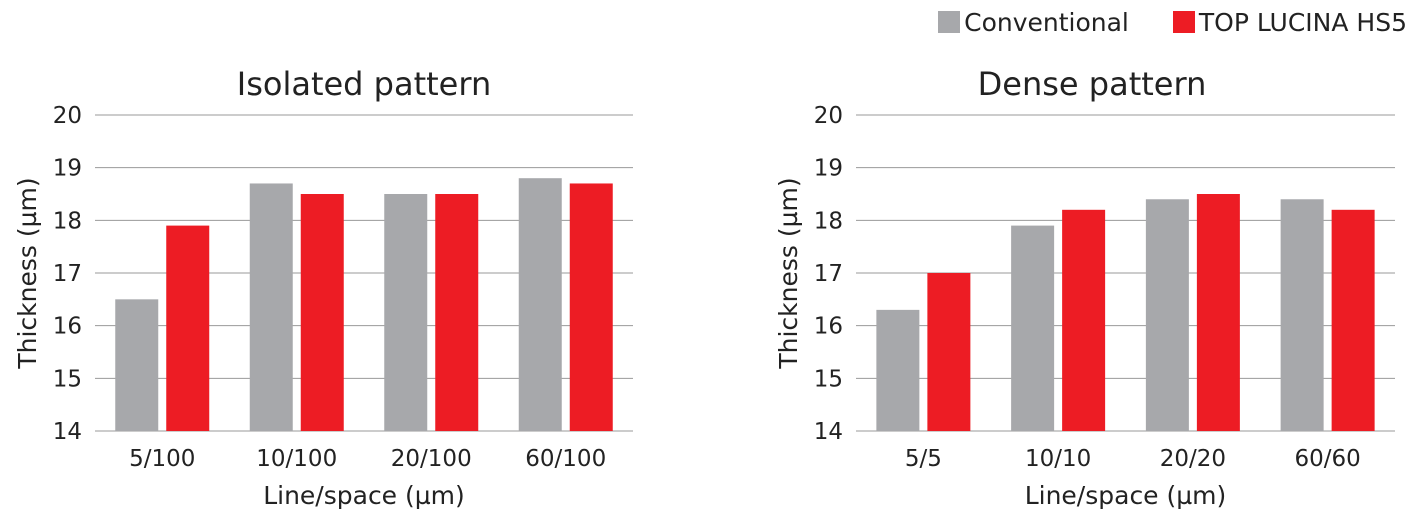  I want to click on x-tick-label: 60/60, so click(1327, 459).